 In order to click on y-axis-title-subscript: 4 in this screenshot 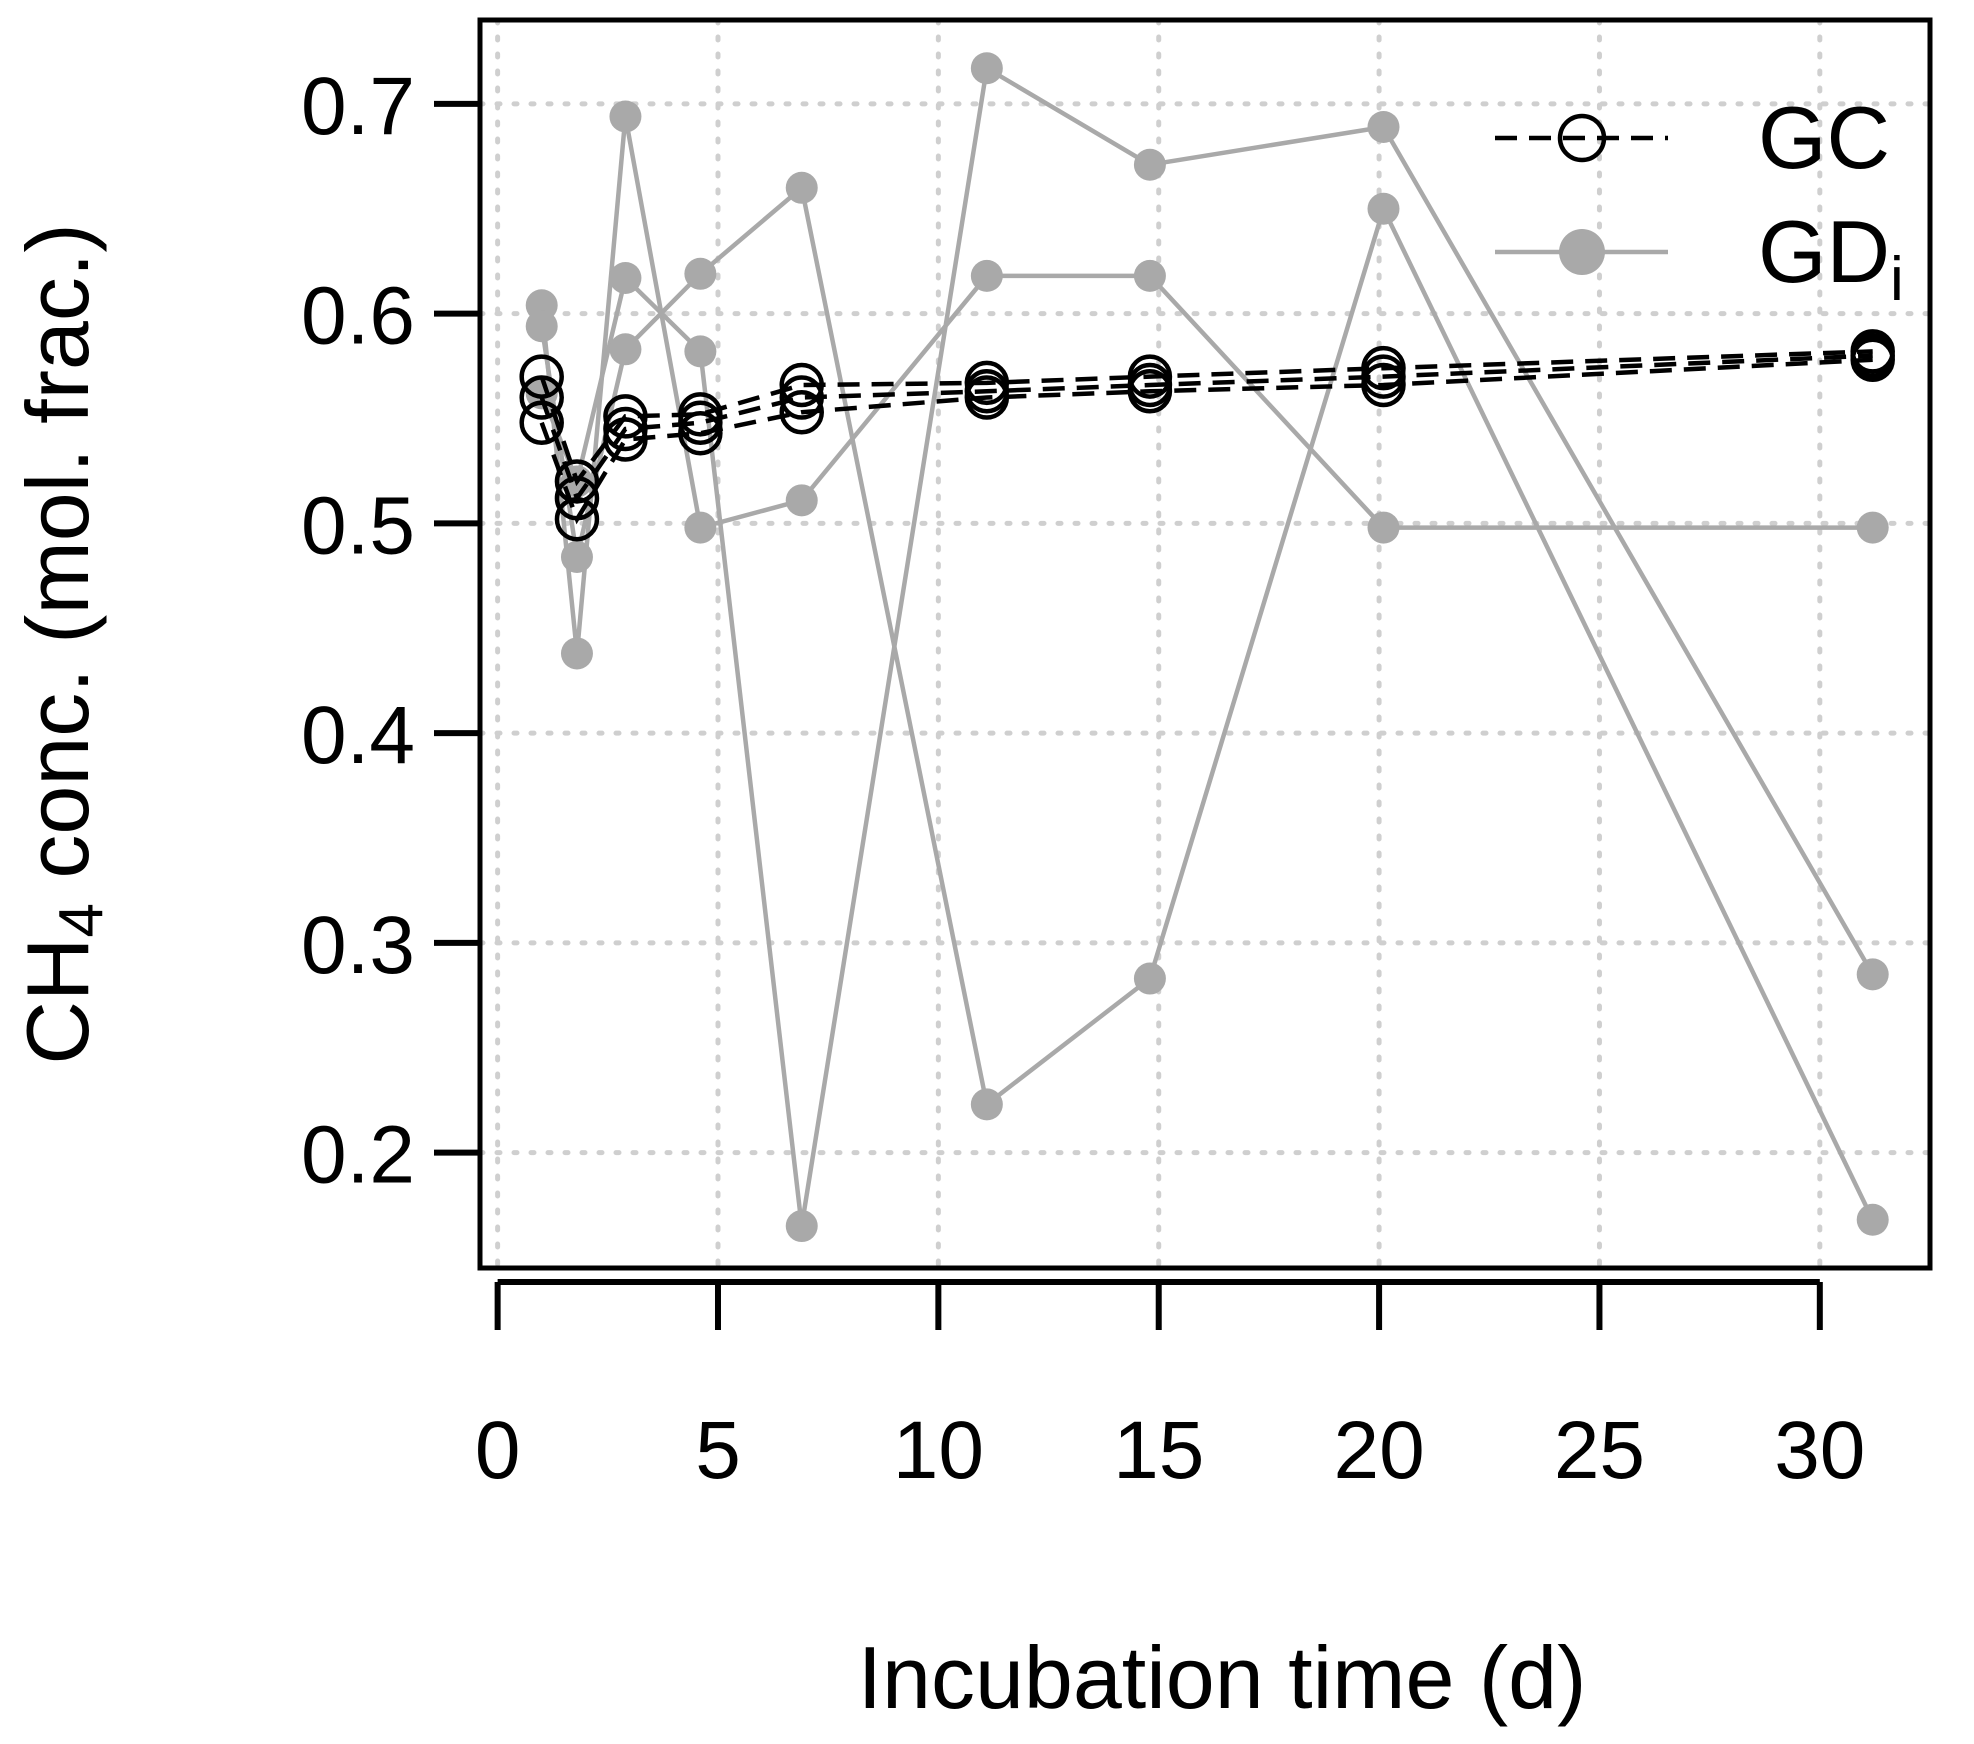, I will do `click(81, 920)`.